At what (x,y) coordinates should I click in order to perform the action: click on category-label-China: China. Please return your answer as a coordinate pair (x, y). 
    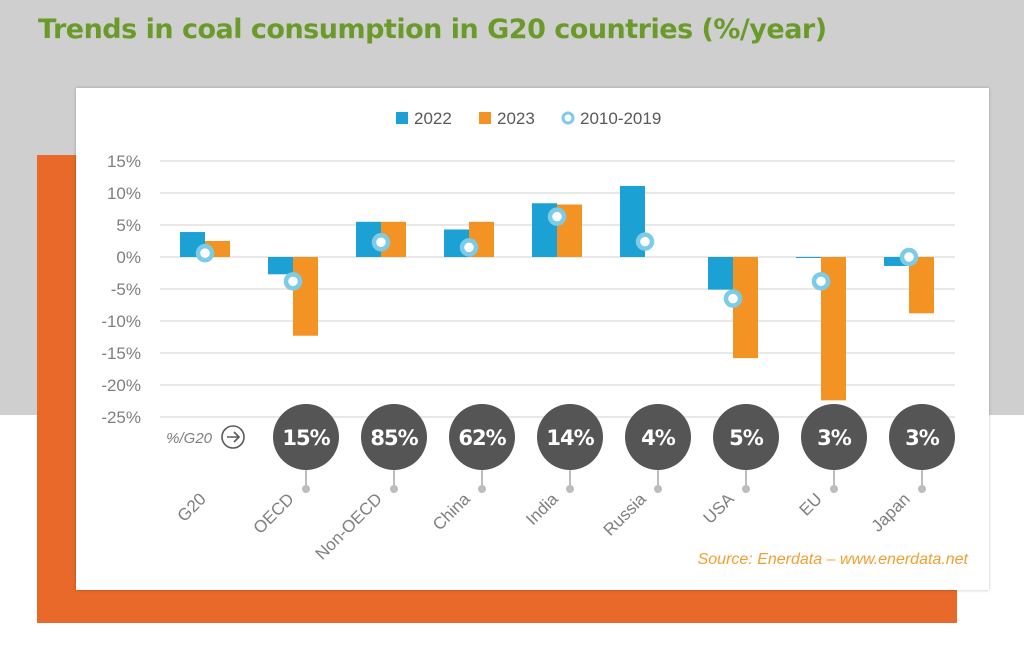
    Looking at the image, I should click on (451, 511).